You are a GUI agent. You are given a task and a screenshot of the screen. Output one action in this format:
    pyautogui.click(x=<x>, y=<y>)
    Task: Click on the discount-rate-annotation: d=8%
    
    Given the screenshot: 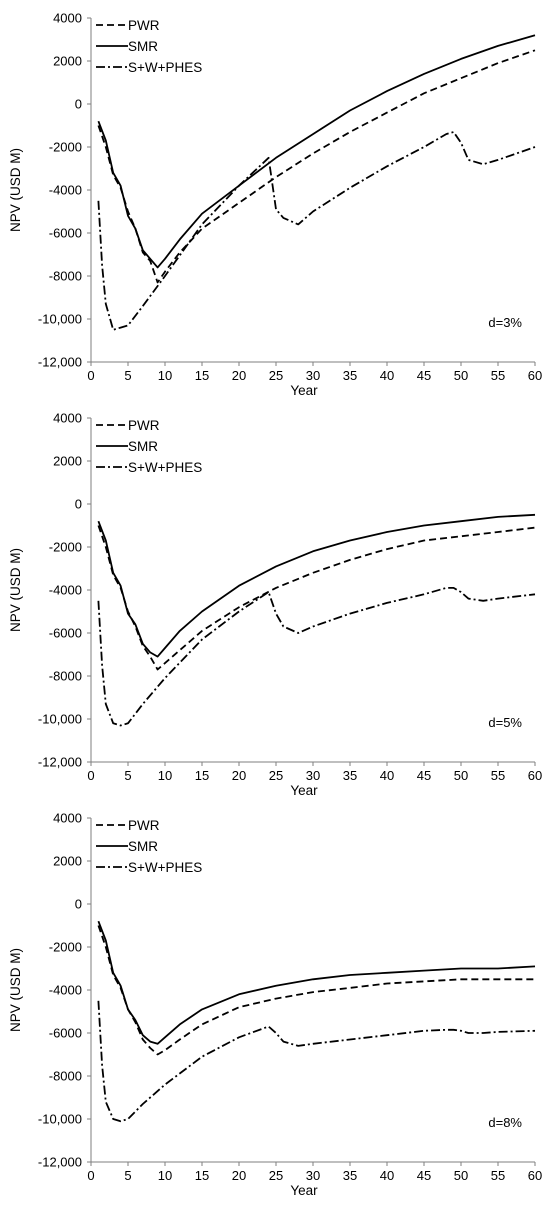 What is the action you would take?
    pyautogui.click(x=505, y=1122)
    